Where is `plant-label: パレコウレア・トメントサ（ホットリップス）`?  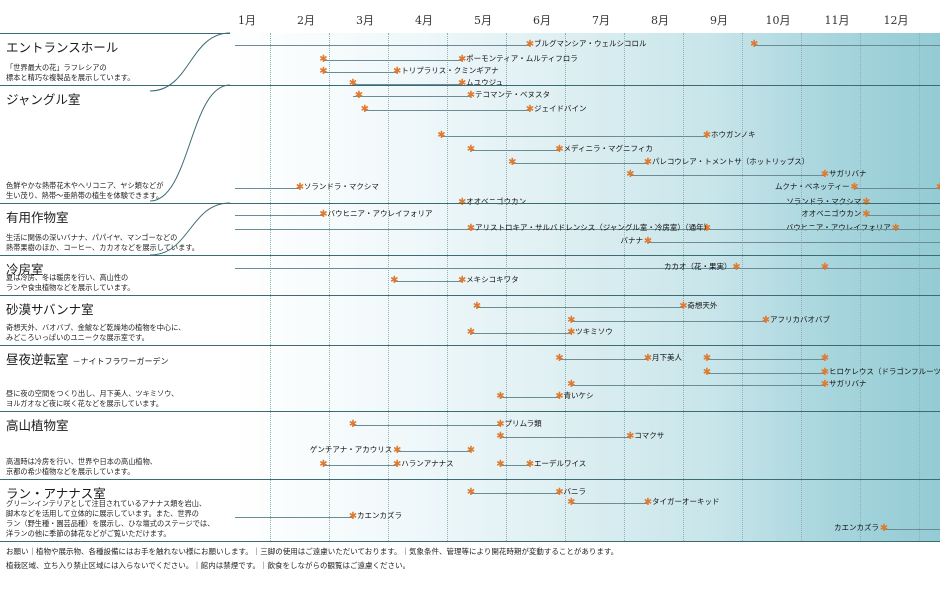
plant-label: パレコウレア・トメントサ（ホットリップス） is located at coordinates (730, 162).